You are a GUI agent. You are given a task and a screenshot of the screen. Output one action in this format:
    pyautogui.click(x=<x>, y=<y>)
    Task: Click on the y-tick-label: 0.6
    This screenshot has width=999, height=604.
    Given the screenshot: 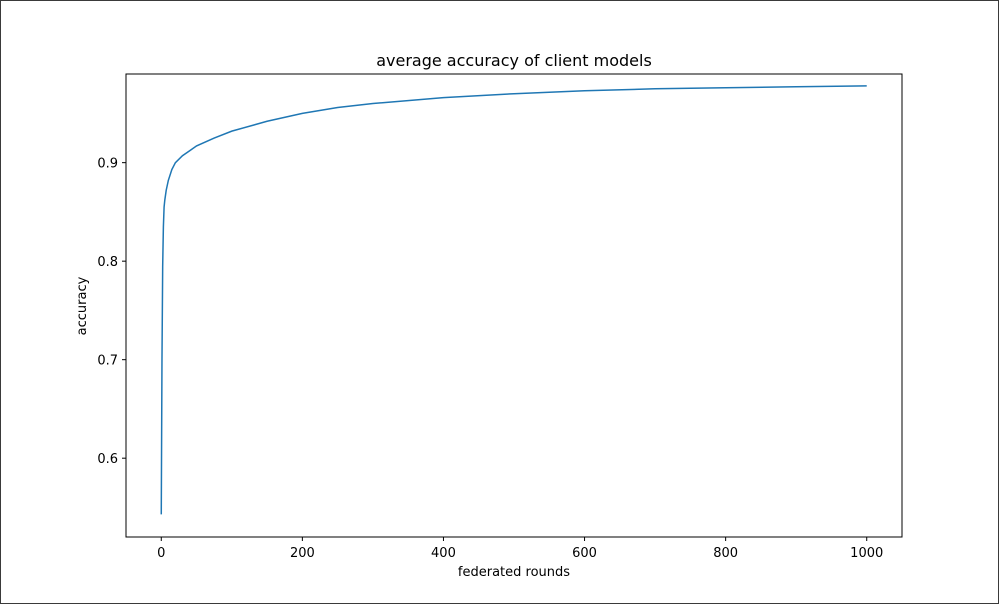 What is the action you would take?
    pyautogui.click(x=107, y=459)
    